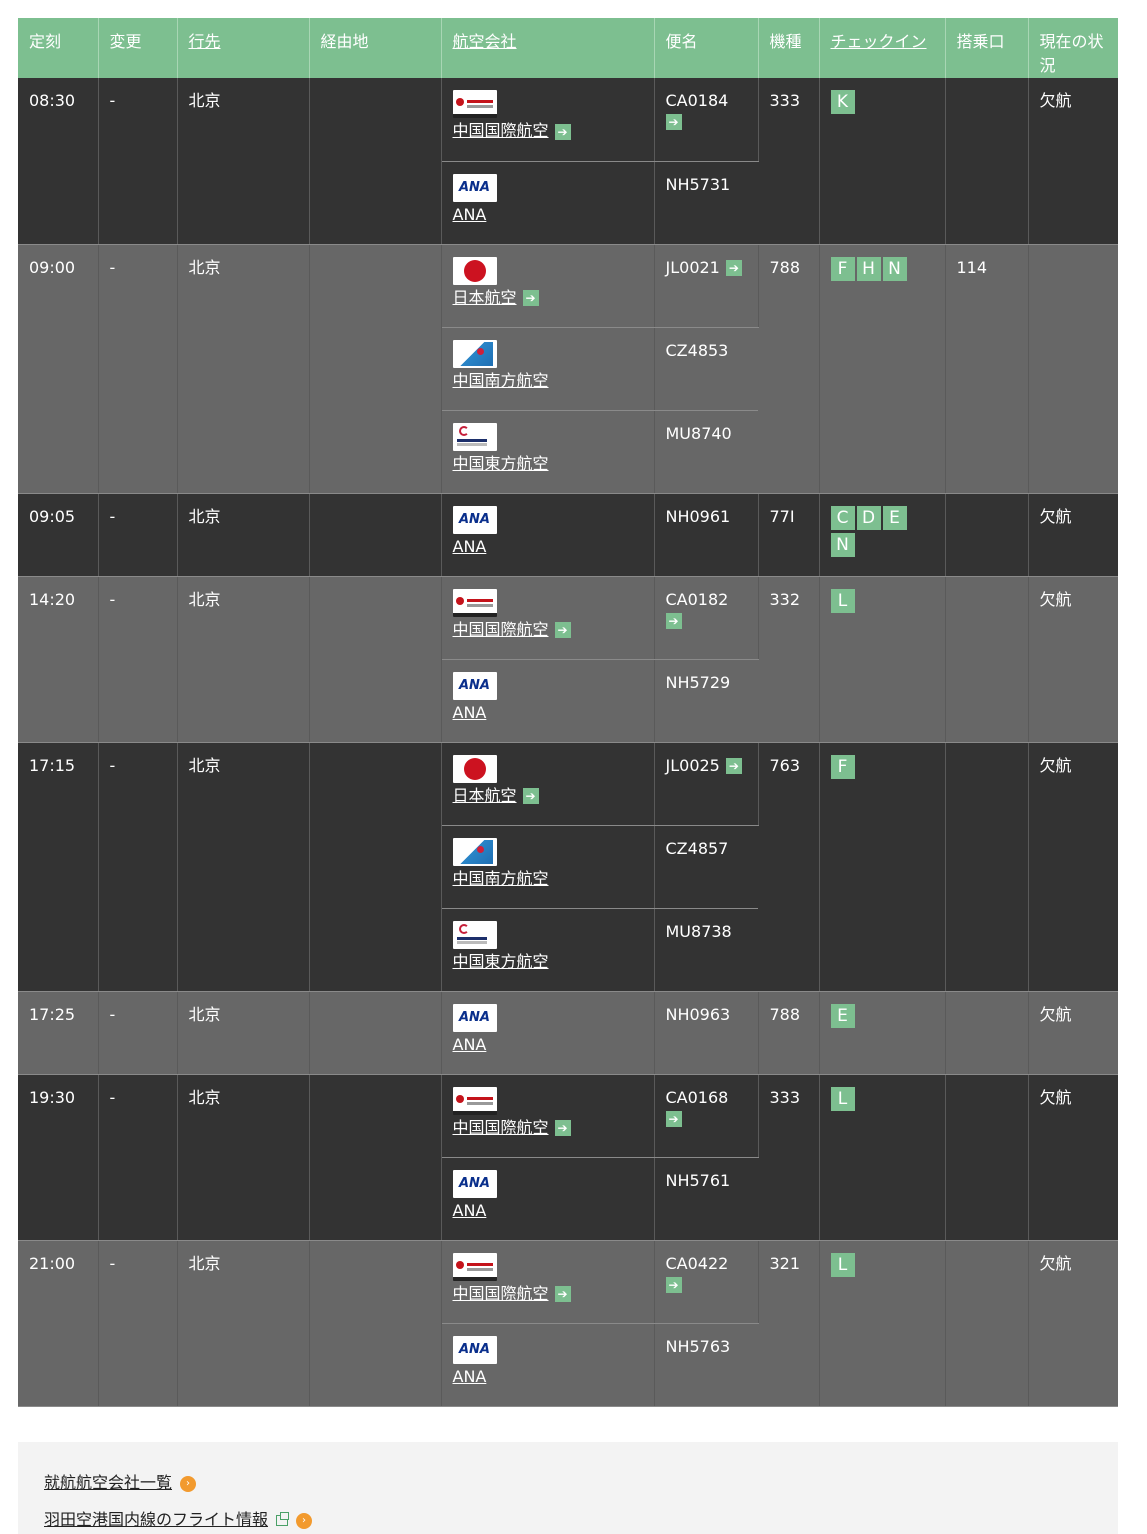  I want to click on scheduled-time-text: 21:00, so click(52, 1263).